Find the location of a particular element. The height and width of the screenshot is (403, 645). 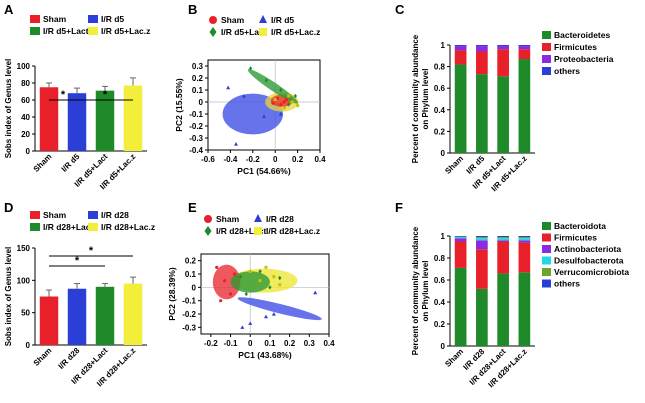

legend-label: Actinobacteriota is located at coordinates (587, 249).